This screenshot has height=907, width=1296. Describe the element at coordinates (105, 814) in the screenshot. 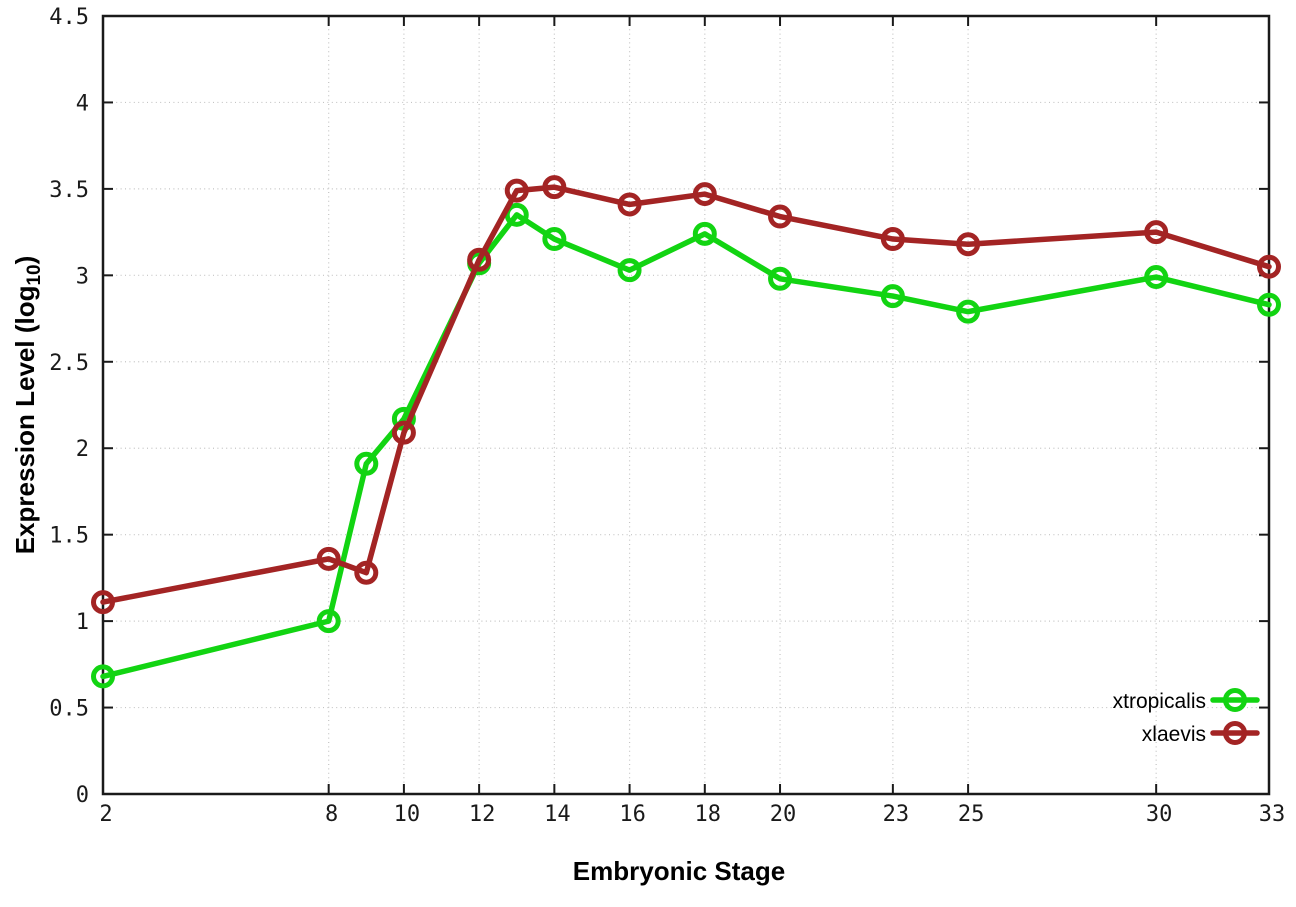

I see `x-tick-label: 2` at that location.